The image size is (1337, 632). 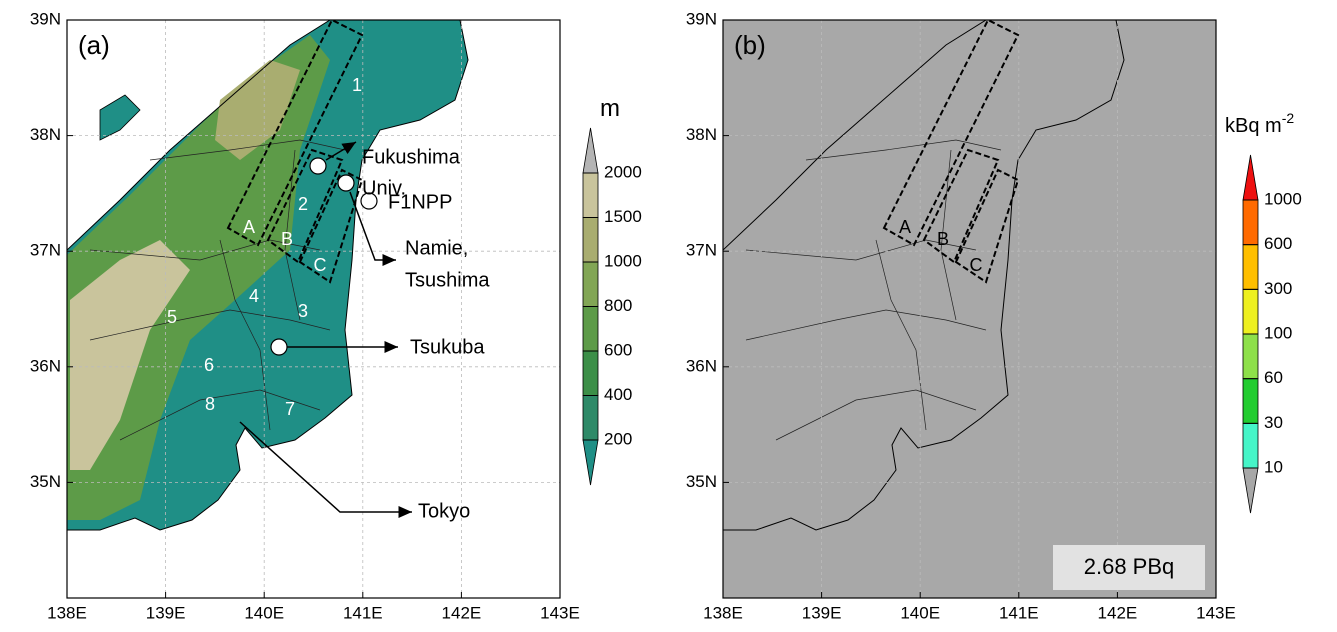 I want to click on unit-superscript: -2, so click(x=1288, y=118).